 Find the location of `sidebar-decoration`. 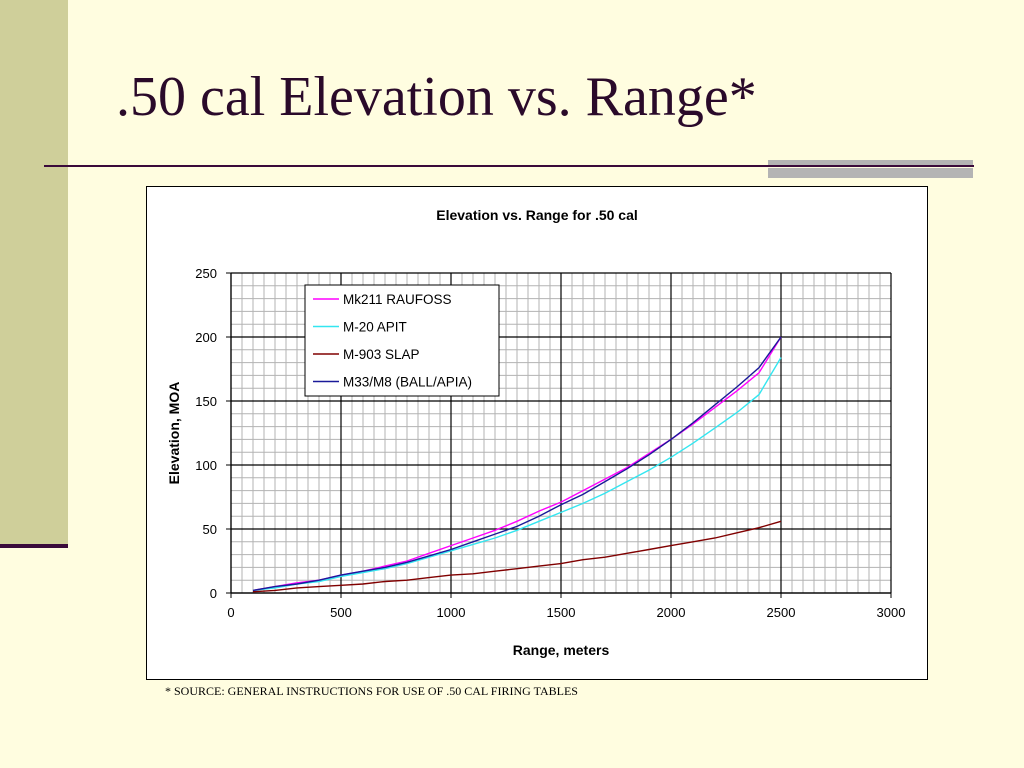

sidebar-decoration is located at coordinates (34, 272).